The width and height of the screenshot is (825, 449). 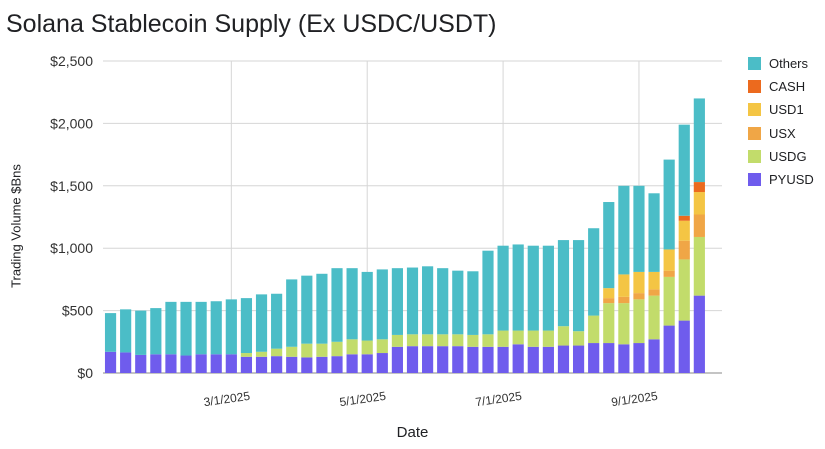 What do you see at coordinates (71, 123) in the screenshot?
I see `y-tick-label: $2,000` at bounding box center [71, 123].